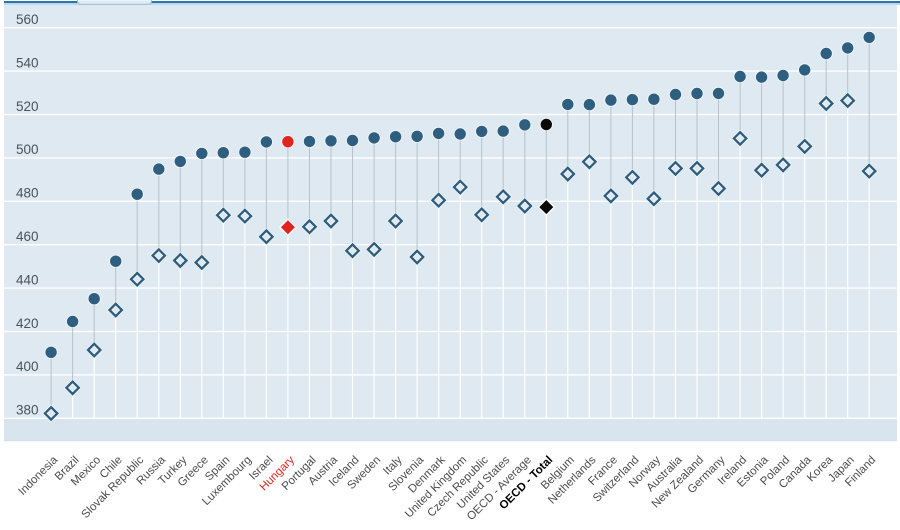 Image resolution: width=900 pixels, height=530 pixels. Describe the element at coordinates (27, 62) in the screenshot. I see `svg-text: 540` at that location.